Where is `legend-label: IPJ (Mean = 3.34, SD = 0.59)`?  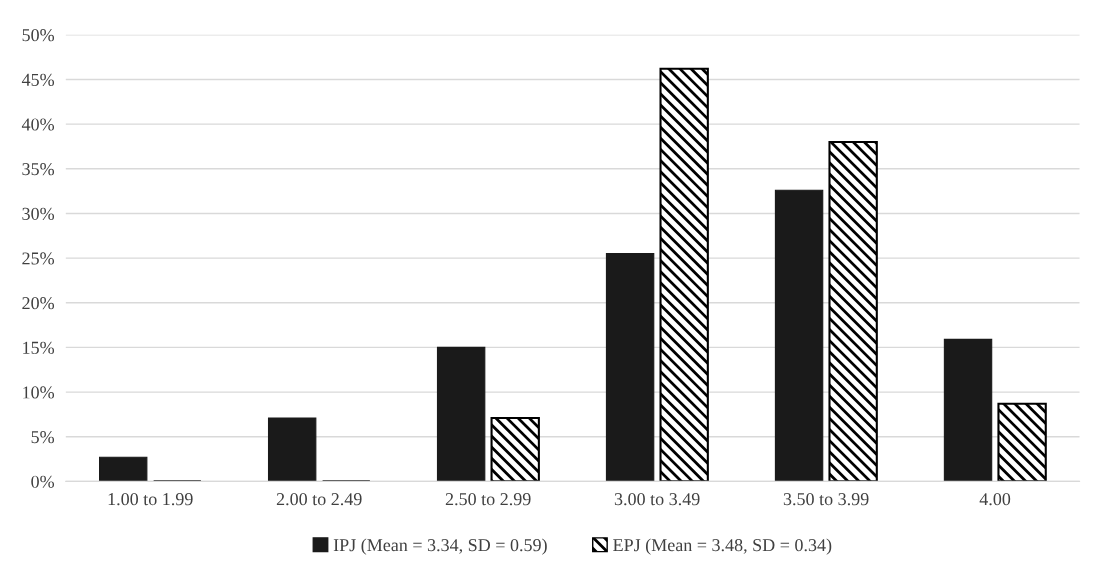 legend-label: IPJ (Mean = 3.34, SD = 0.59) is located at coordinates (440, 546).